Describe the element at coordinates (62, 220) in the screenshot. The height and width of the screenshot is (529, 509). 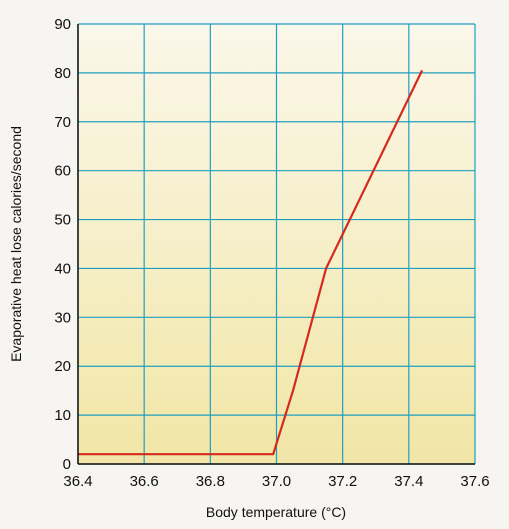
I see `y-tick-label: 50` at that location.